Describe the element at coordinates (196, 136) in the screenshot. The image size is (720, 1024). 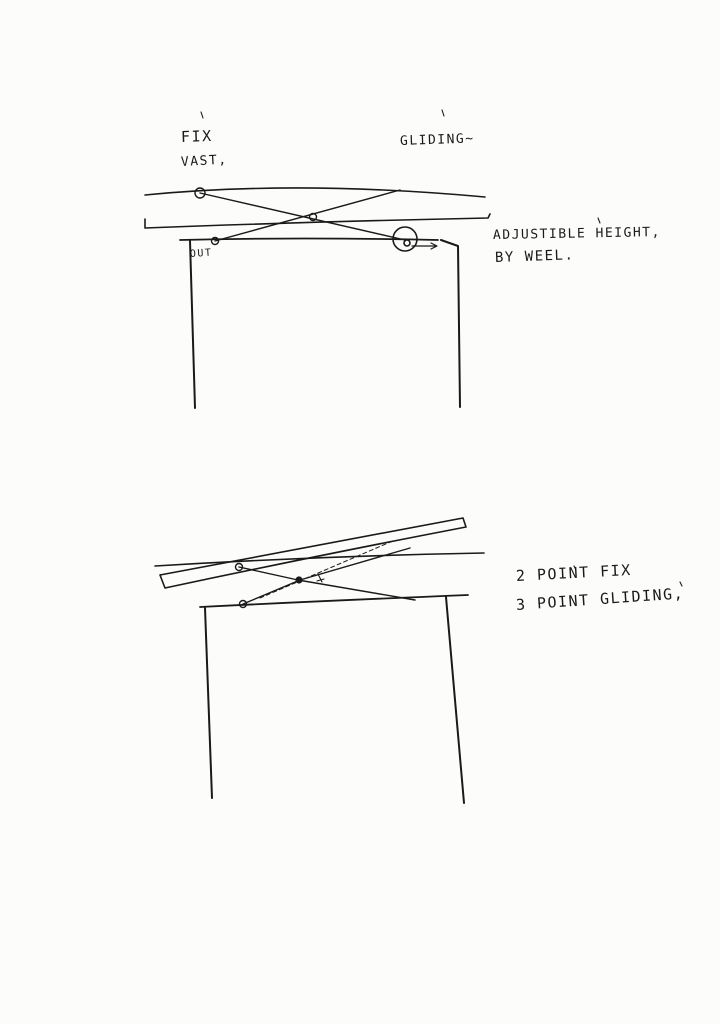
I see `top-label-fix: FIX` at that location.